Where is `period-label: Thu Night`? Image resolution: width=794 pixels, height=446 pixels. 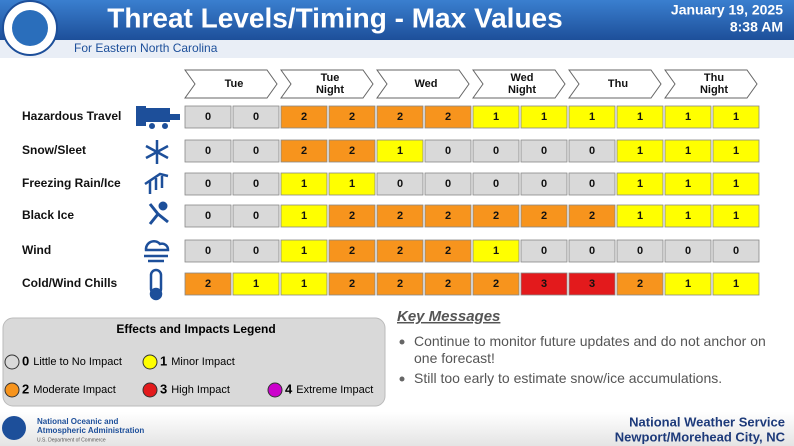 period-label: Thu Night is located at coordinates (714, 84).